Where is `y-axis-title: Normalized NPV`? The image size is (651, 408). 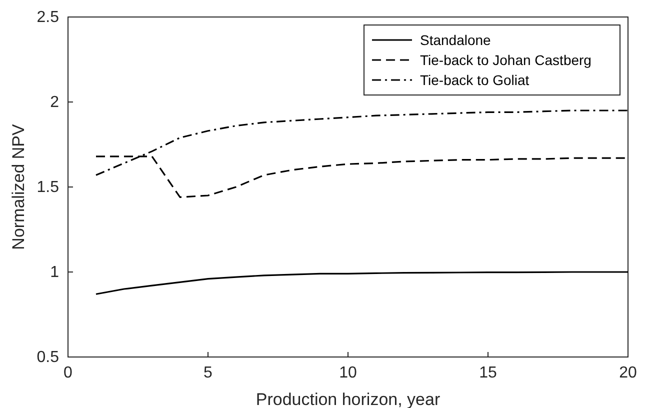 y-axis-title: Normalized NPV is located at coordinates (18, 187).